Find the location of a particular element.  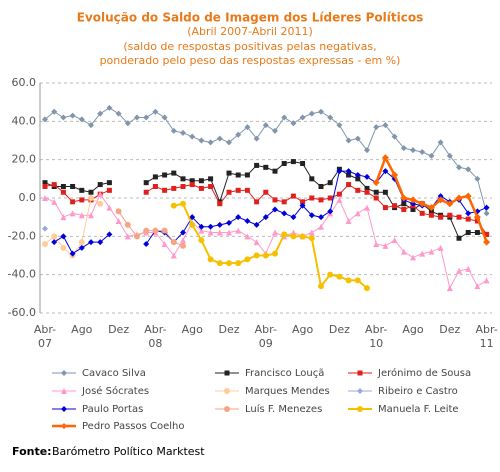

source-label: Fonte: is located at coordinates (32, 451).